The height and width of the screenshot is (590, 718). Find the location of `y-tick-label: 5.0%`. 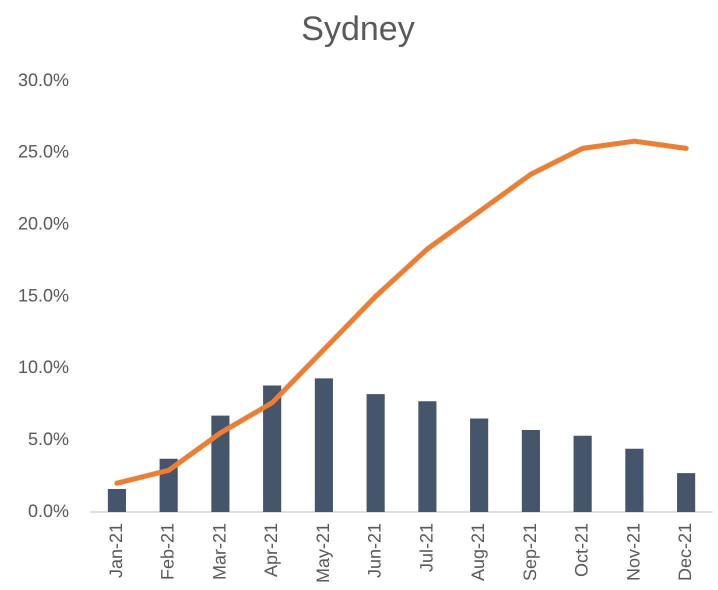

y-tick-label: 5.0% is located at coordinates (49, 439).